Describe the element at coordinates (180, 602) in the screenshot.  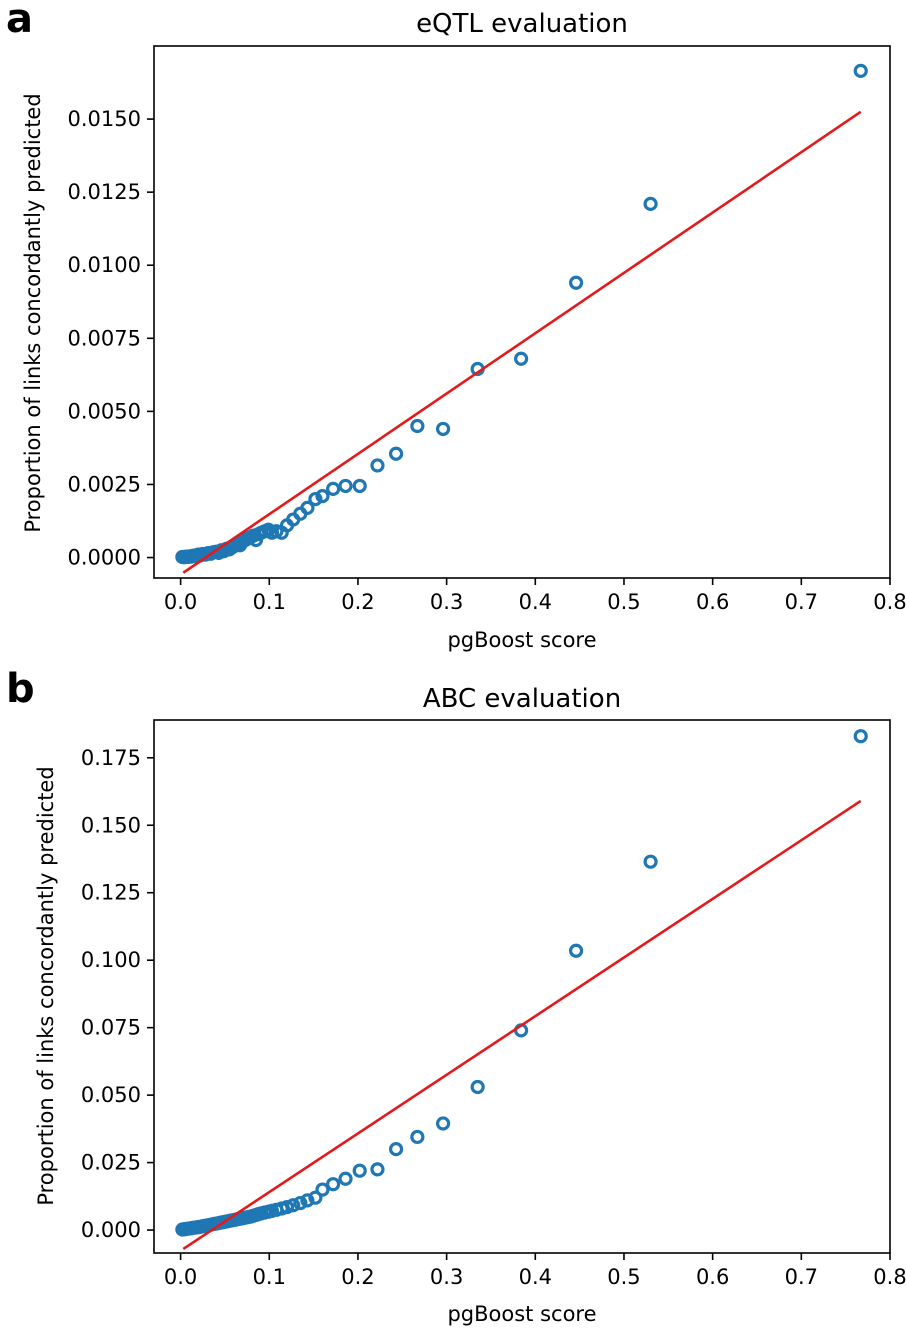
I see `x-tick-label-a: 0.0` at that location.